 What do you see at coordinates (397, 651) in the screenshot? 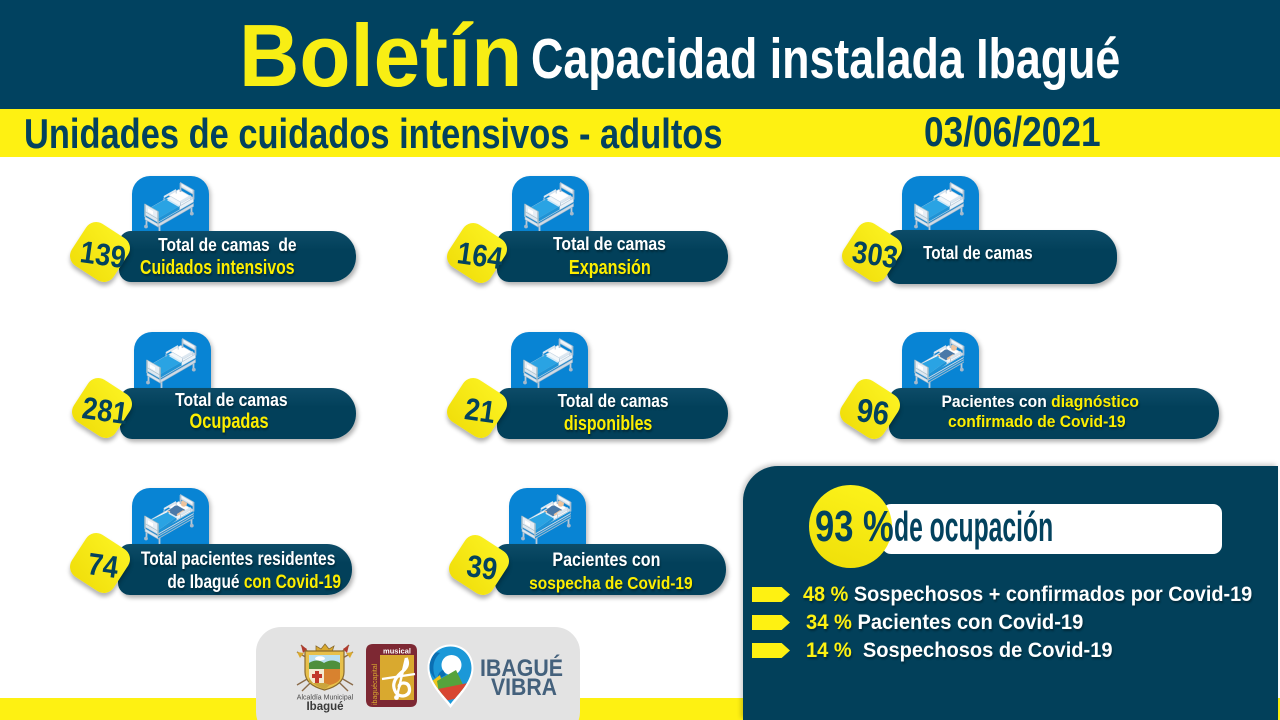
I see `svg-text: musical` at bounding box center [397, 651].